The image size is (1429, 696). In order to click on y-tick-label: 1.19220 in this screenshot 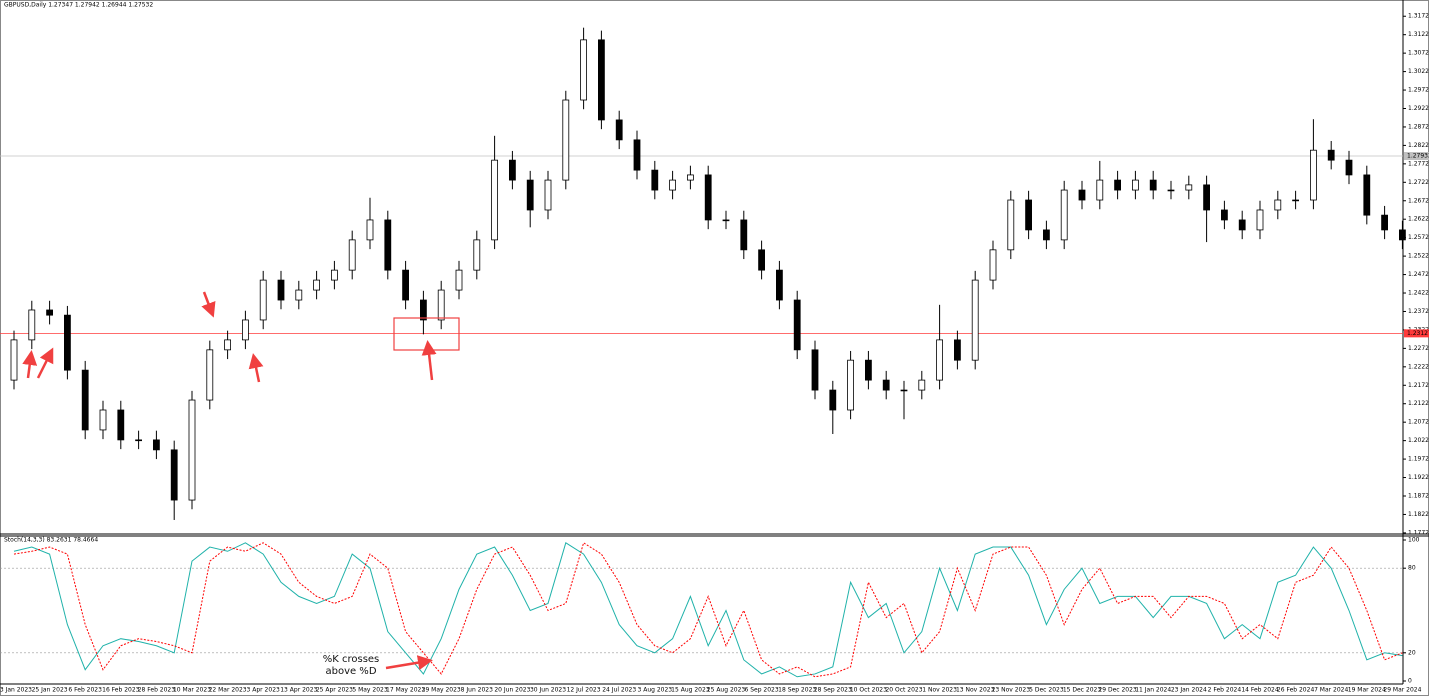, I will do `click(1418, 477)`.